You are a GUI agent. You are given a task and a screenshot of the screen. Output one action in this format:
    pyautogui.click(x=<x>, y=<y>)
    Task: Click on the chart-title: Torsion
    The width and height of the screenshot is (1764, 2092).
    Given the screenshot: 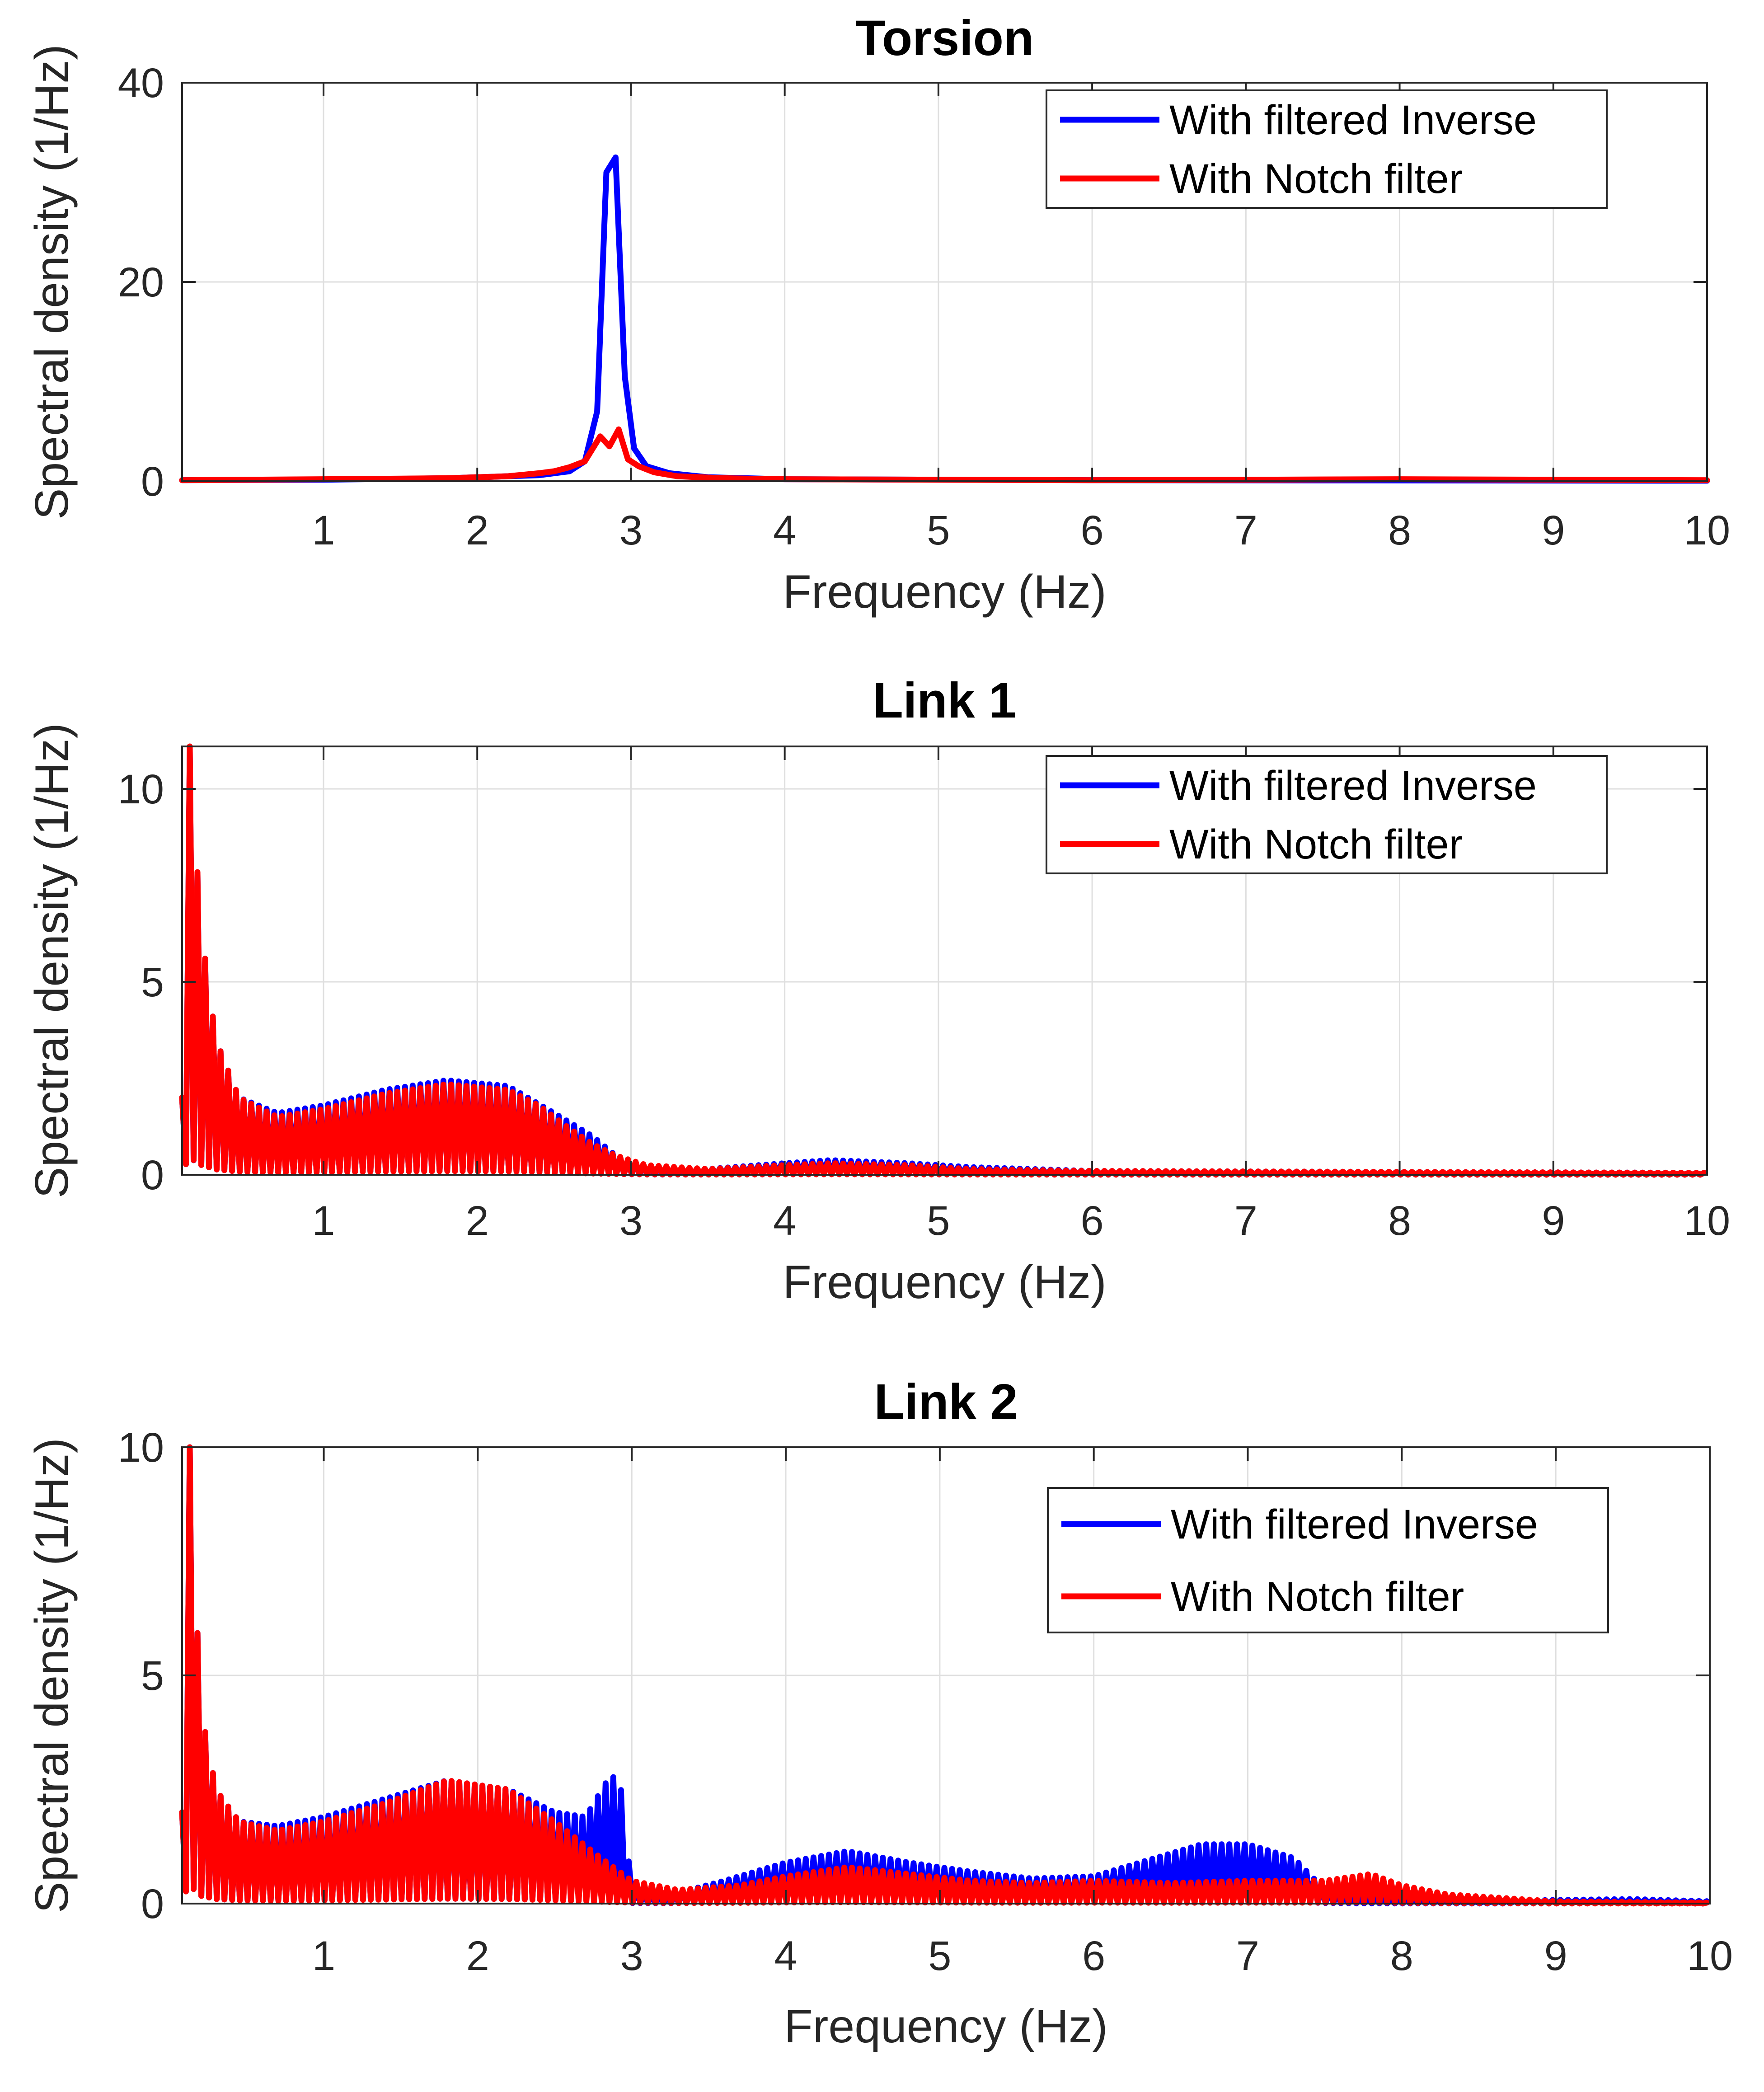 What is the action you would take?
    pyautogui.click(x=944, y=38)
    